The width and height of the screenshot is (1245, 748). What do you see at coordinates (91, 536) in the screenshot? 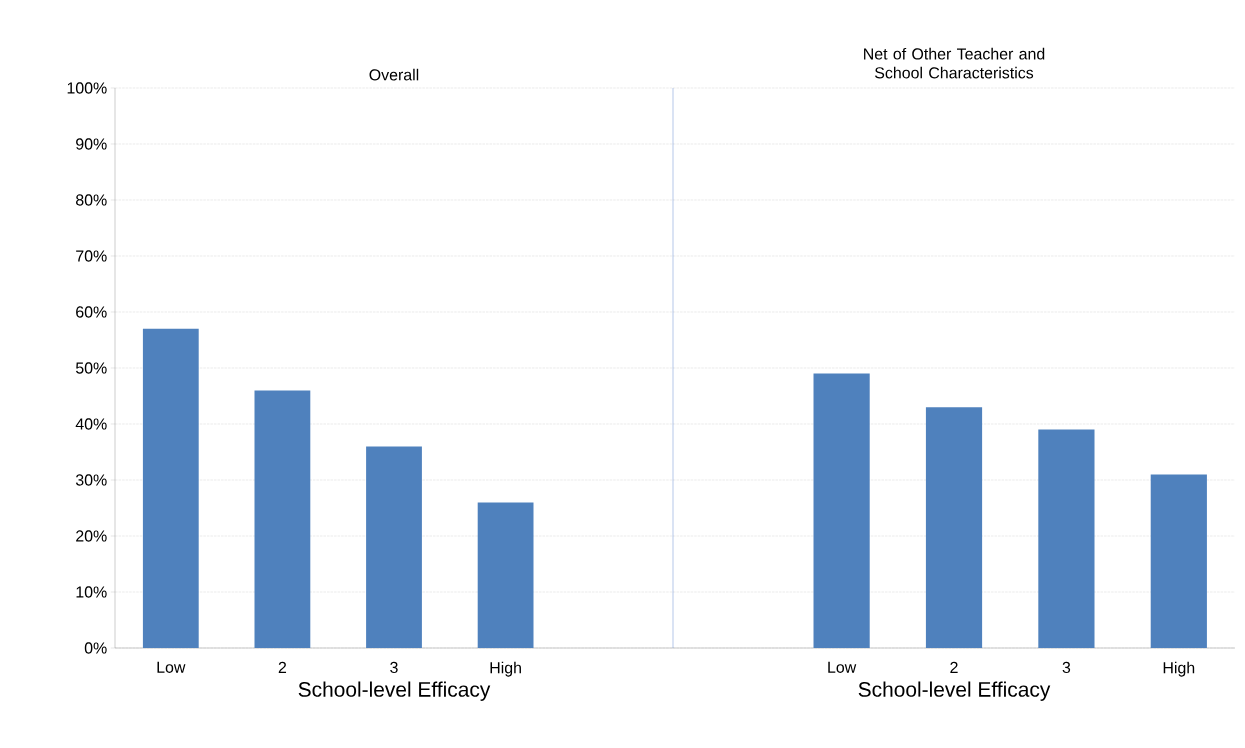
I see `y-tick-label: 20%` at bounding box center [91, 536].